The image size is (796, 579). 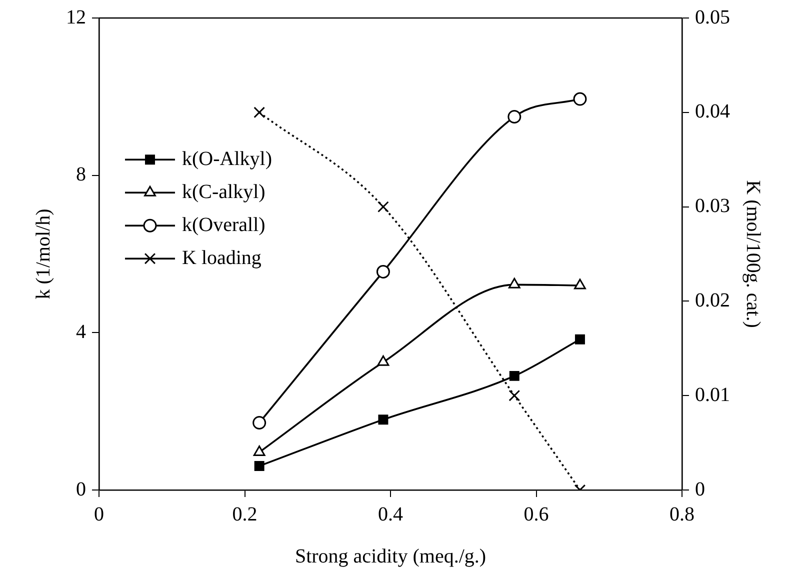 What do you see at coordinates (99, 514) in the screenshot?
I see `x-tick-label: 0` at bounding box center [99, 514].